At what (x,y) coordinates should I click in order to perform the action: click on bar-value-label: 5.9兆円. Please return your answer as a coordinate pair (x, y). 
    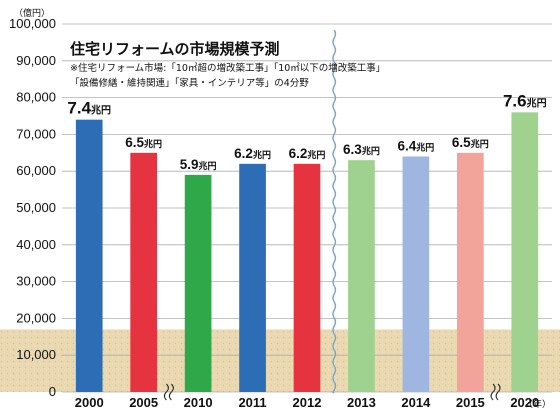
    Looking at the image, I should click on (198, 164).